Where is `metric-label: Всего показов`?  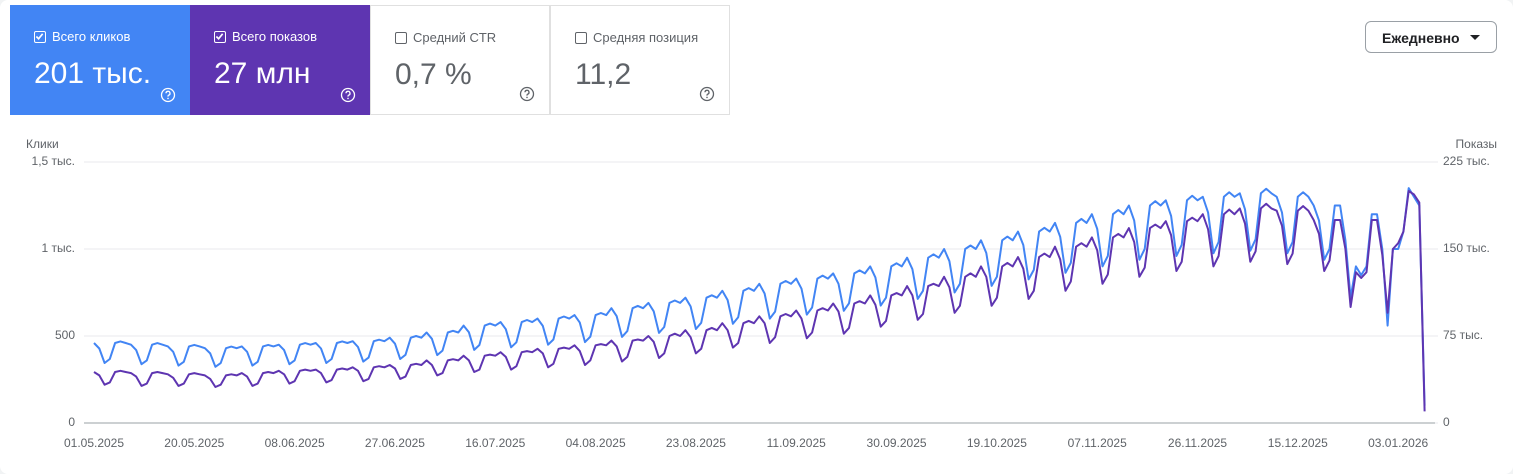 metric-label: Всего показов is located at coordinates (274, 36).